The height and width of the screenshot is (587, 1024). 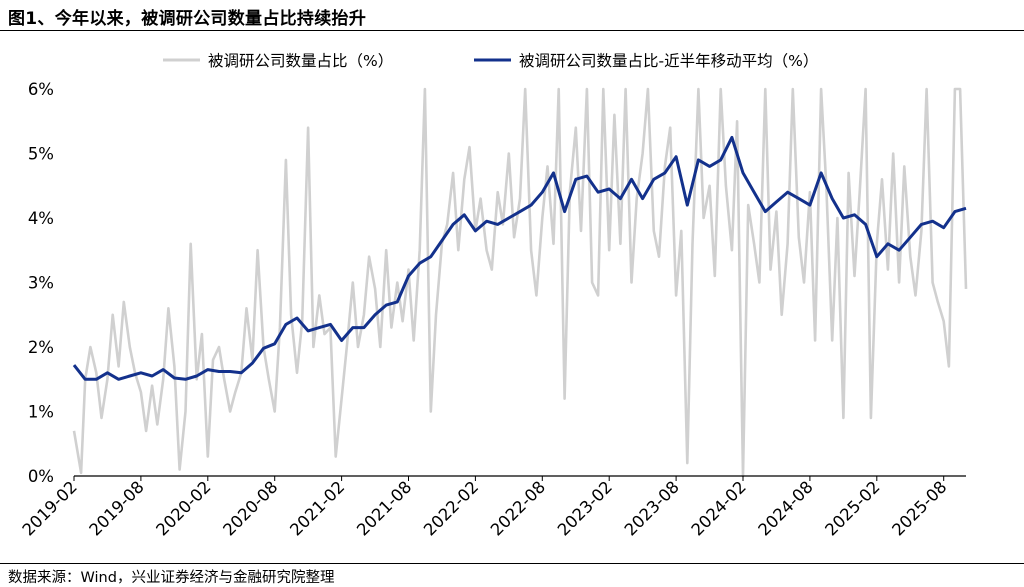 What do you see at coordinates (41, 476) in the screenshot?
I see `y-tick-label: 0%` at bounding box center [41, 476].